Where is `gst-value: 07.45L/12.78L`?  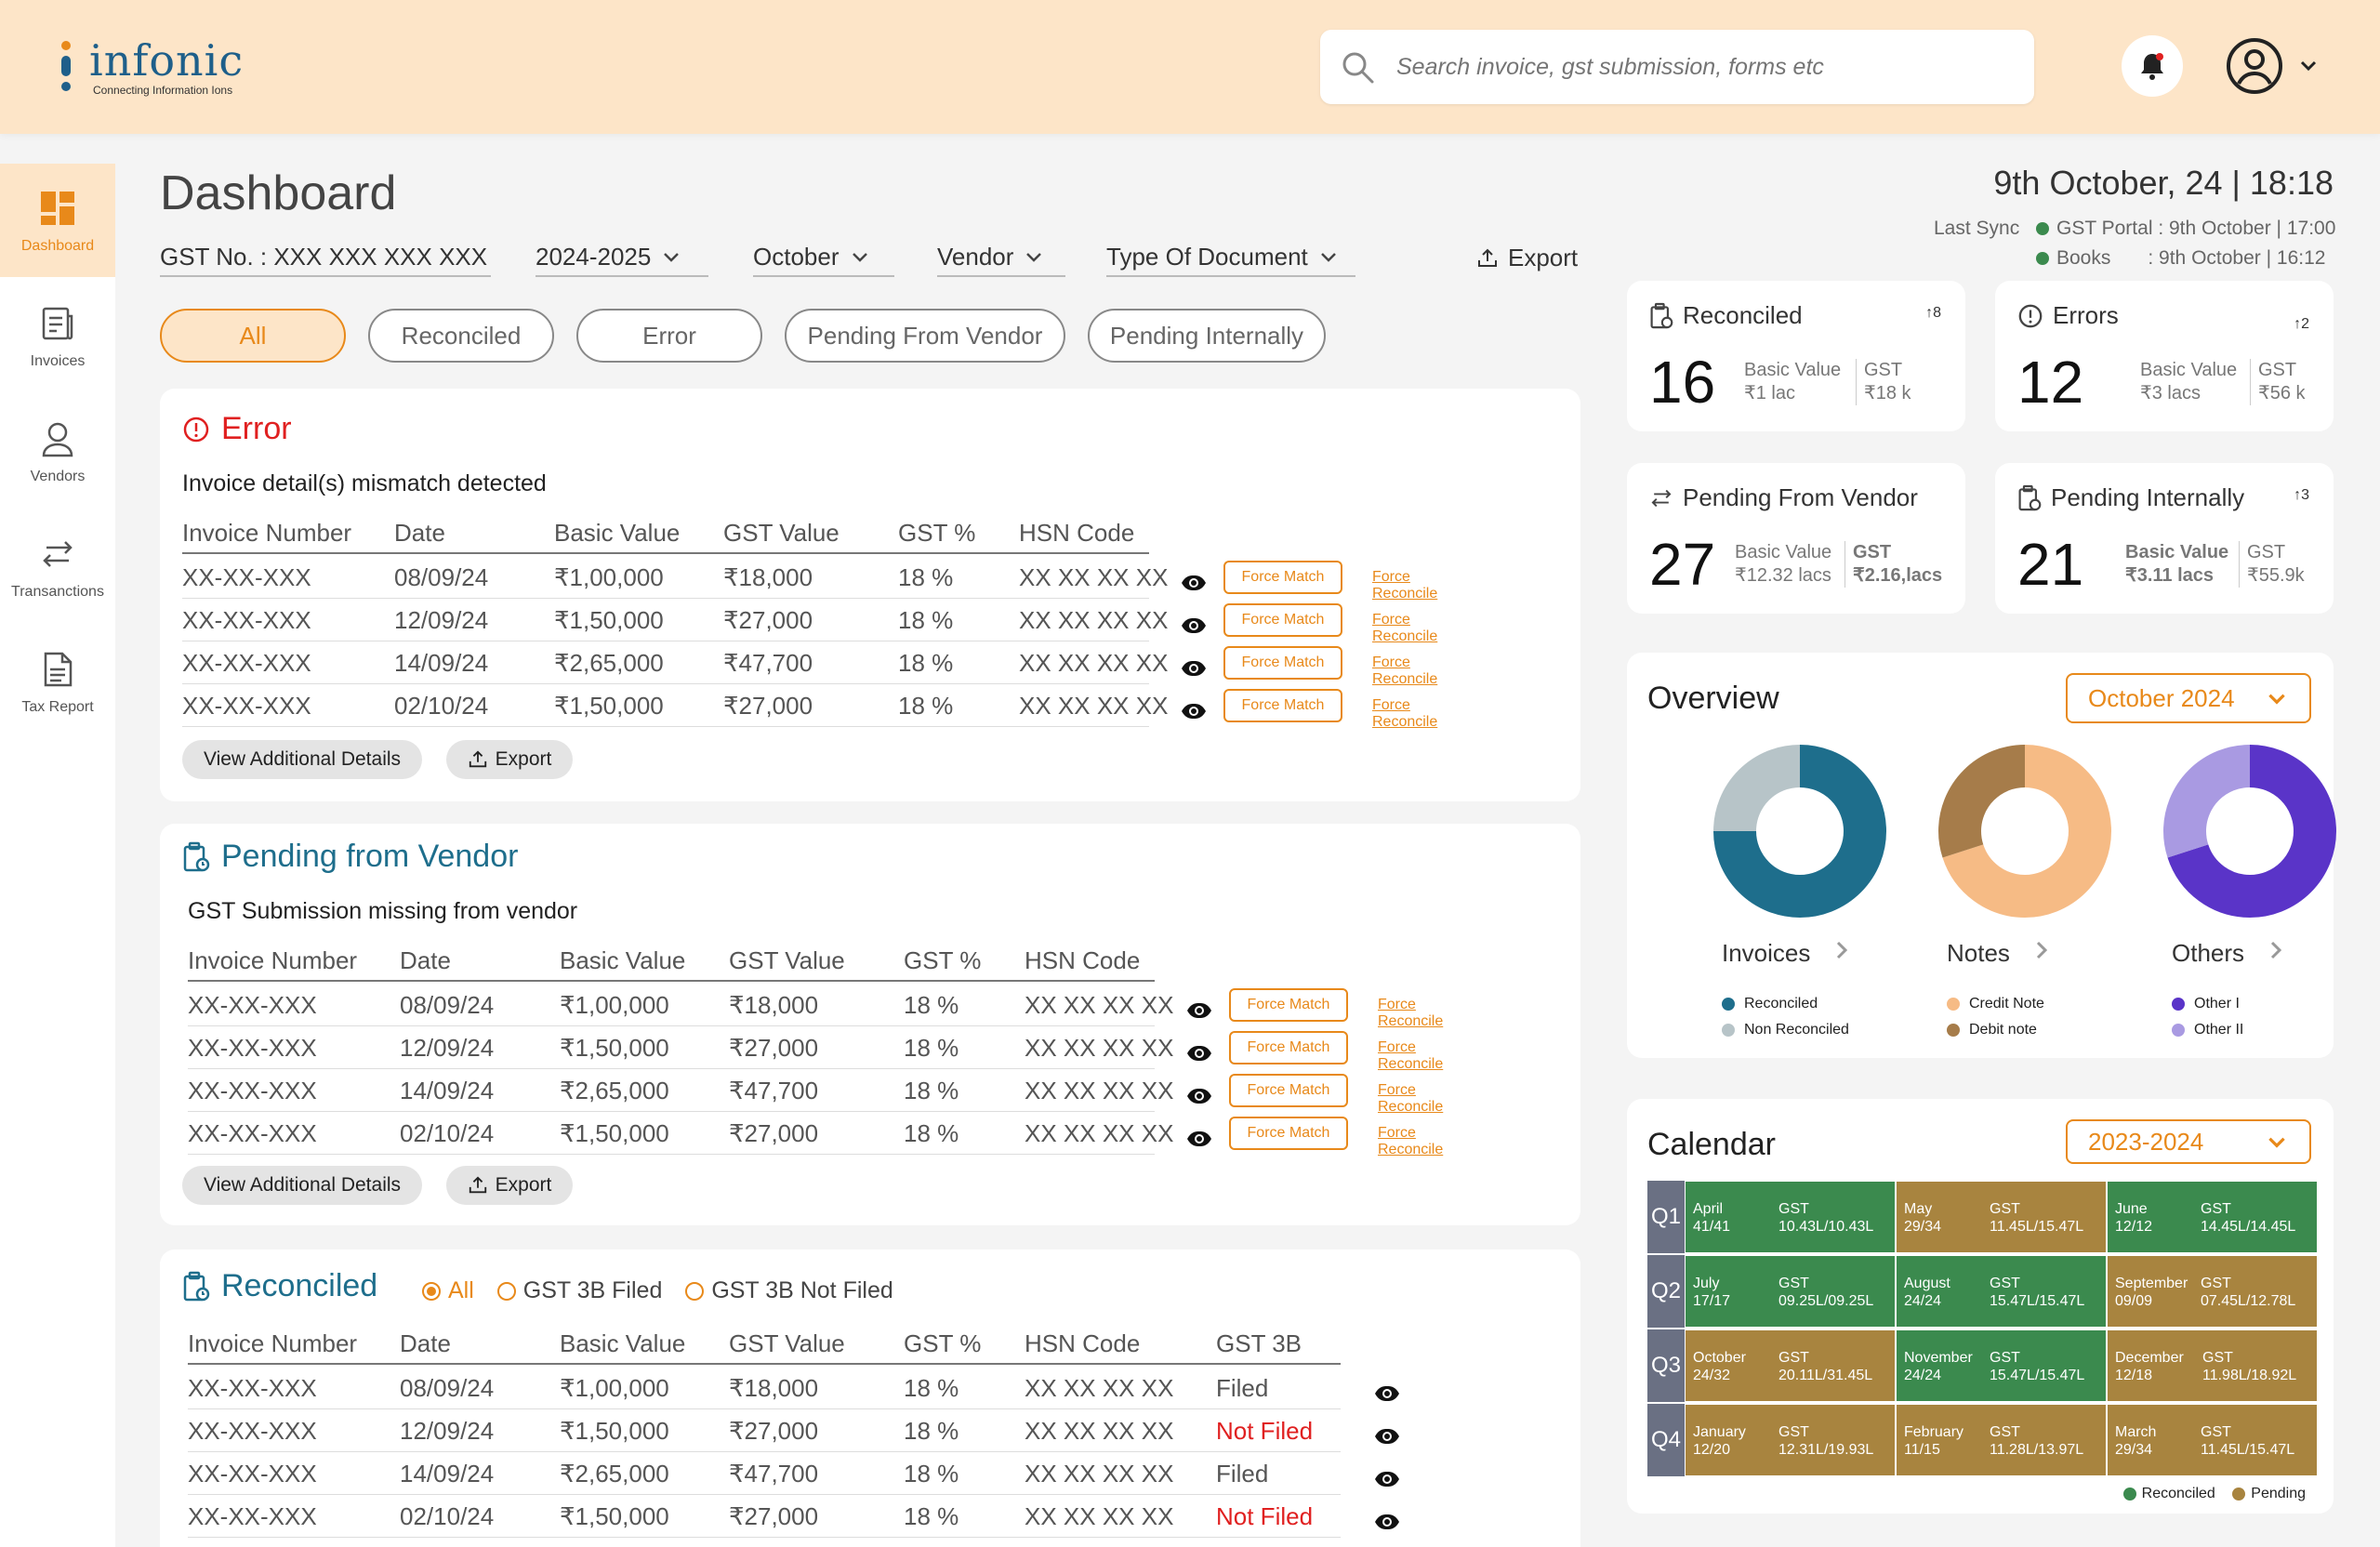 gst-value: 07.45L/12.78L is located at coordinates (2248, 1301).